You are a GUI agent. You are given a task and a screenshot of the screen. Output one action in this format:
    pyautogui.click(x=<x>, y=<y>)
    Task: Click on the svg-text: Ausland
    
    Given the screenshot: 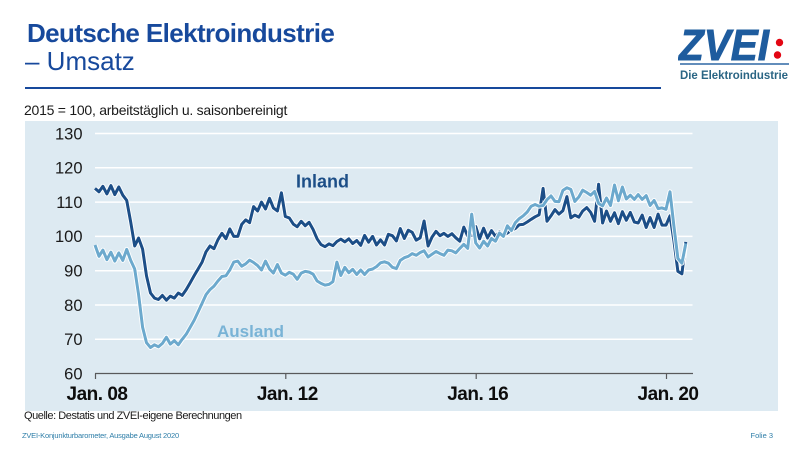 What is the action you would take?
    pyautogui.click(x=250, y=331)
    